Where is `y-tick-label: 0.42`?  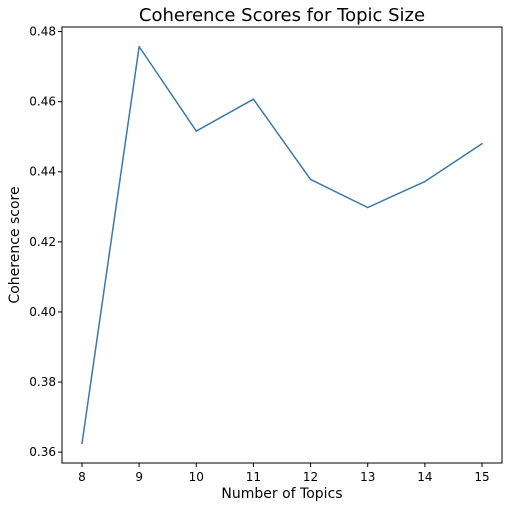
y-tick-label: 0.42 is located at coordinates (42, 242).